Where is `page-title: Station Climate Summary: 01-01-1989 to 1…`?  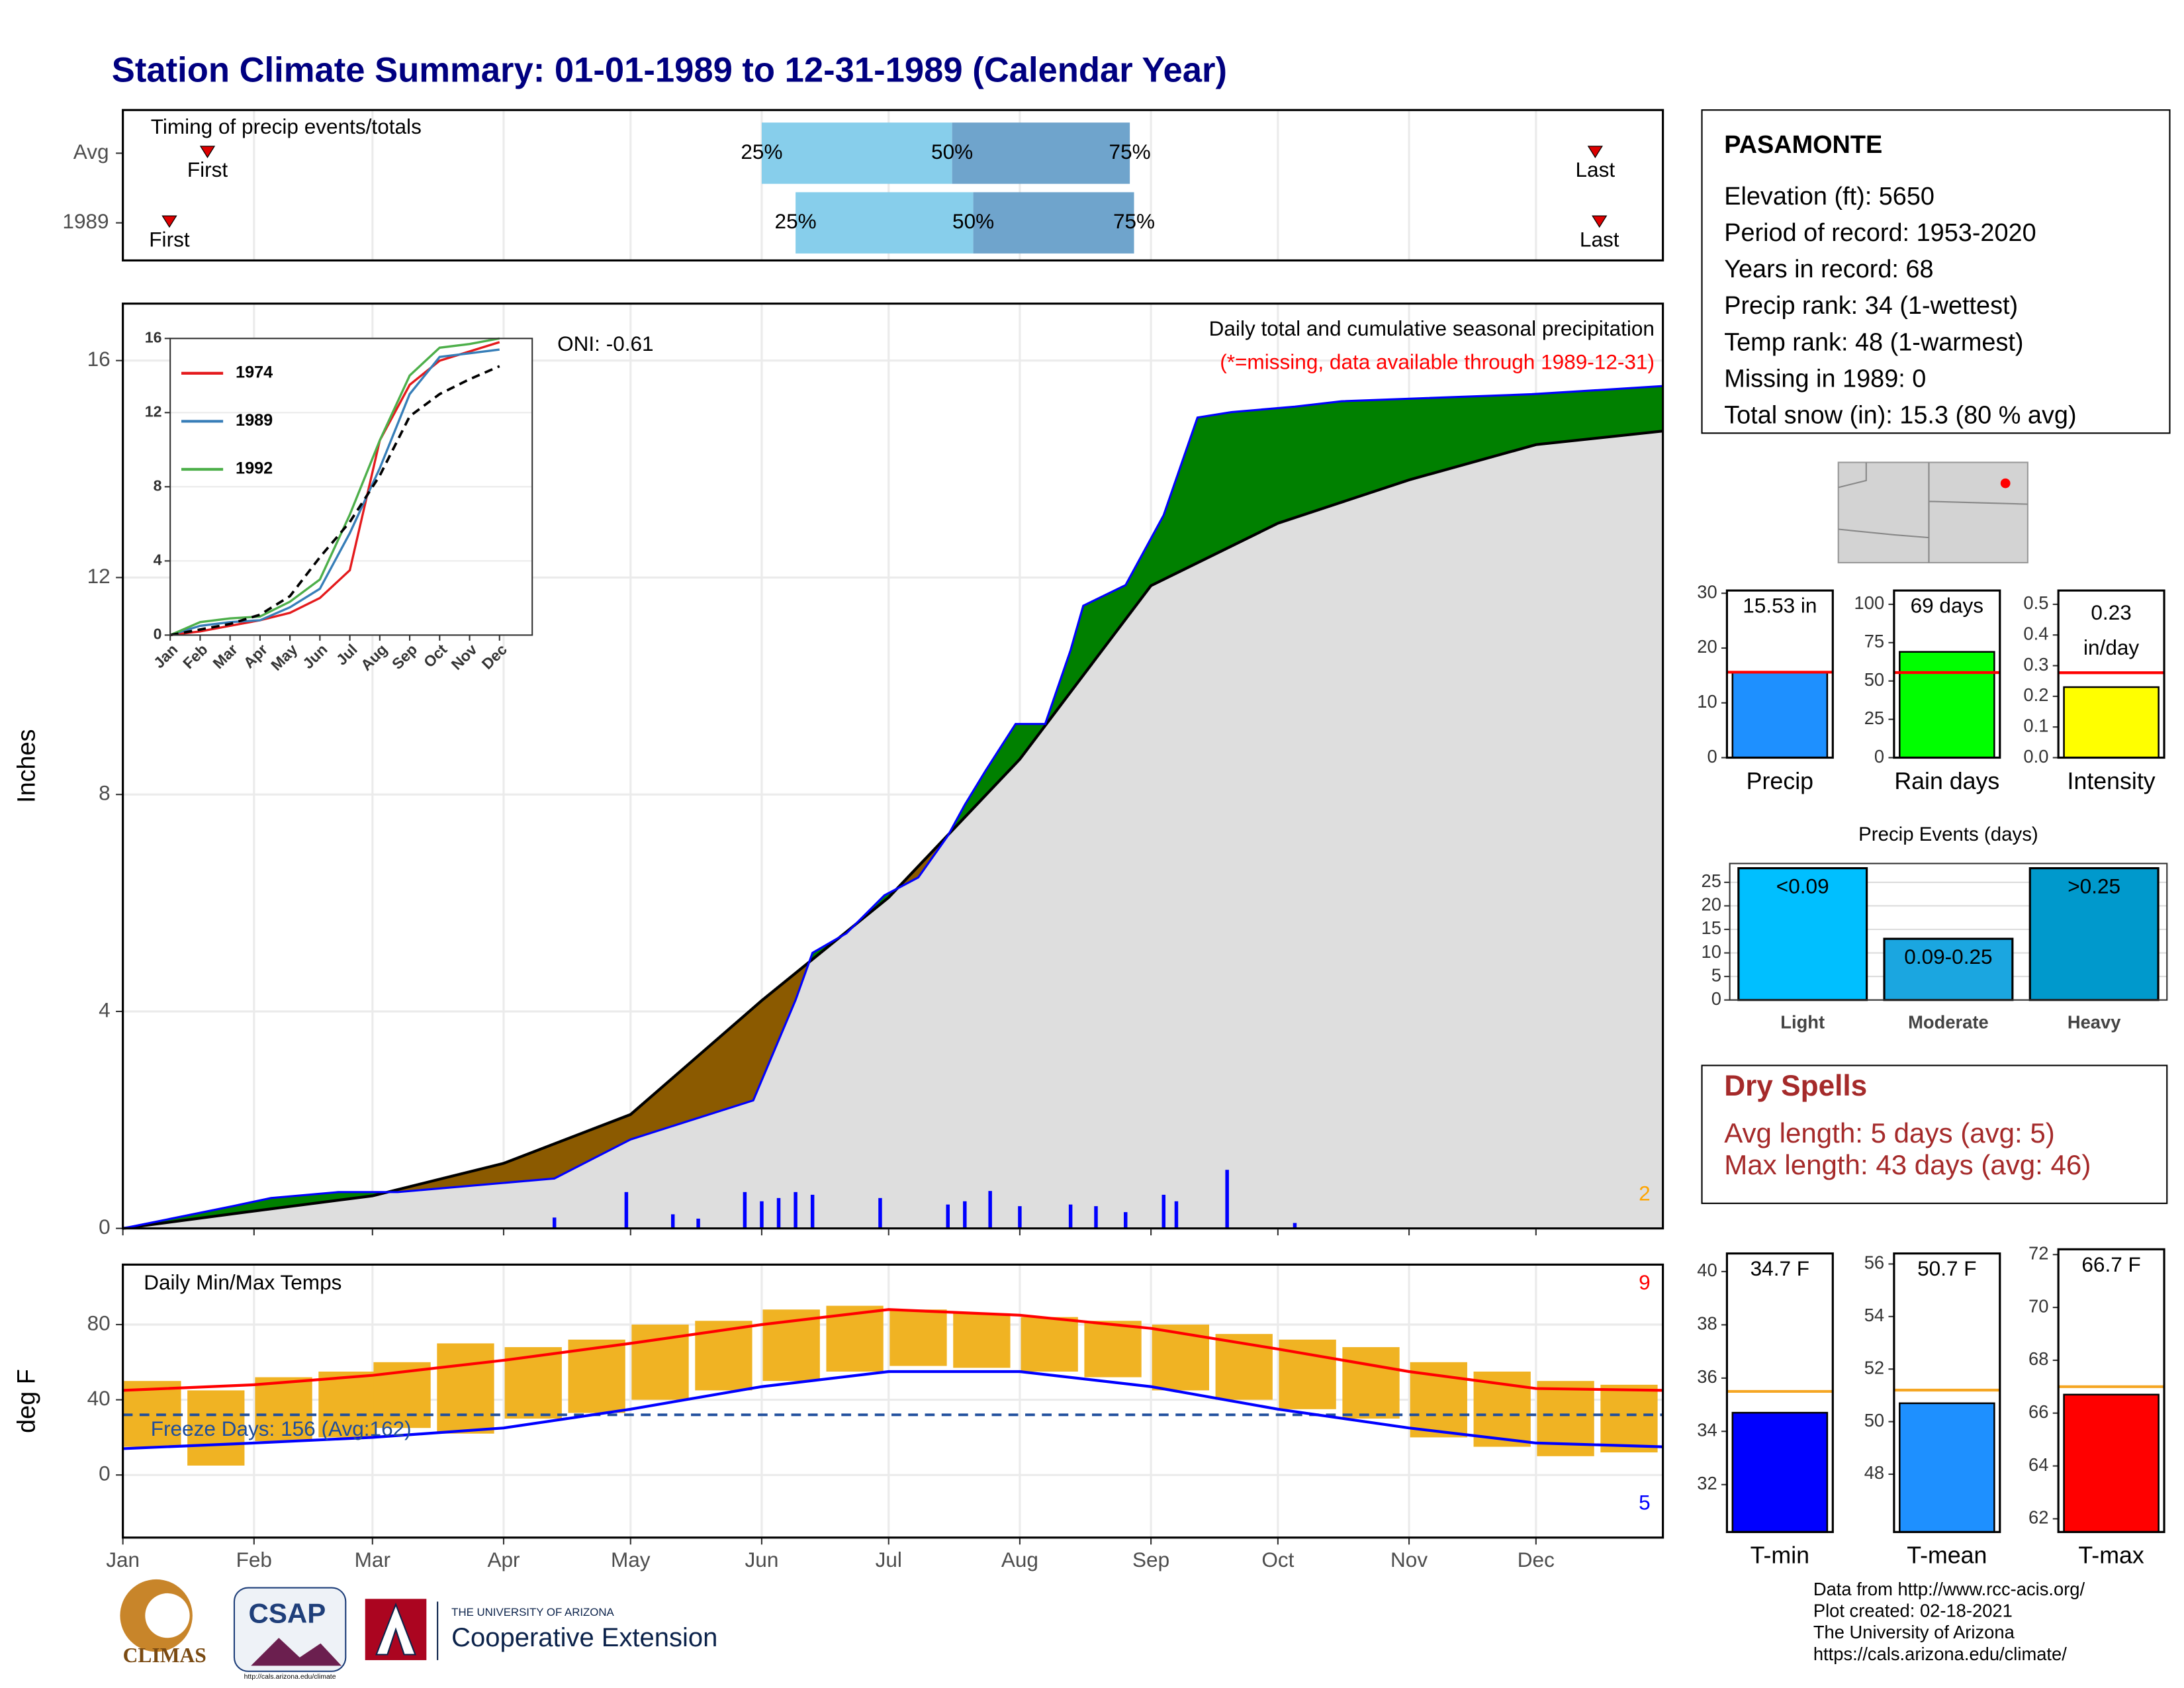 page-title: Station Climate Summary: 01-01-1989 to 1… is located at coordinates (669, 69).